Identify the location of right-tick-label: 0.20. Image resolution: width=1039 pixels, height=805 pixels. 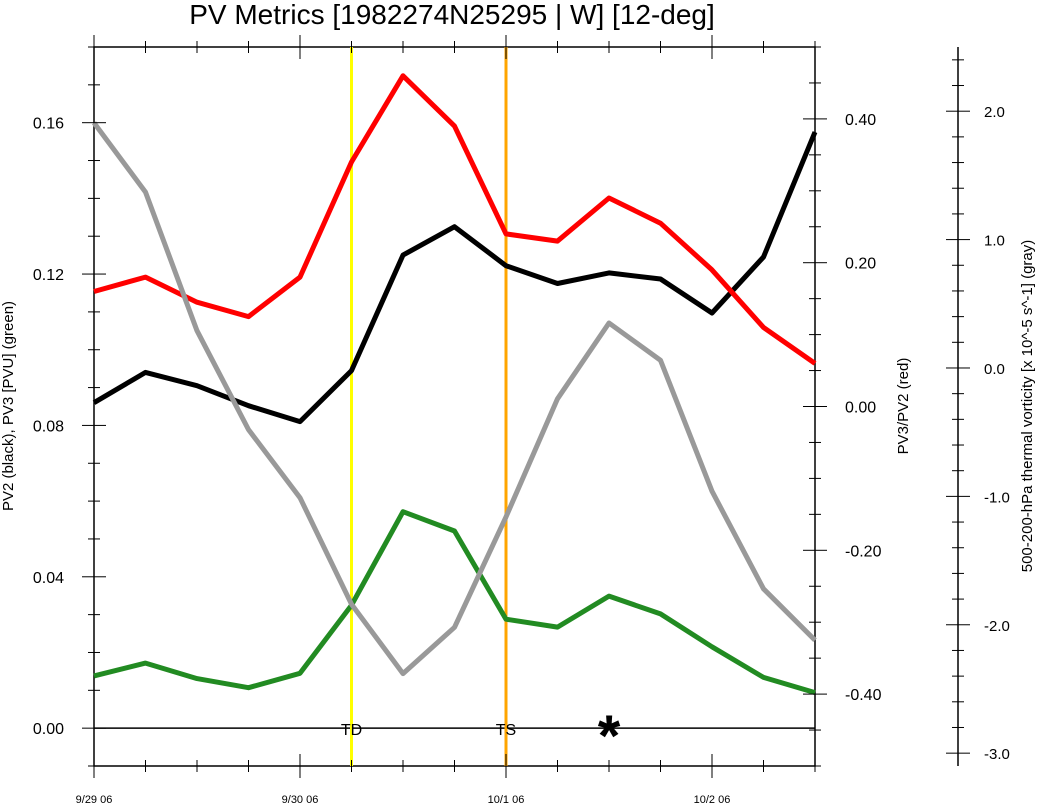
(860, 264).